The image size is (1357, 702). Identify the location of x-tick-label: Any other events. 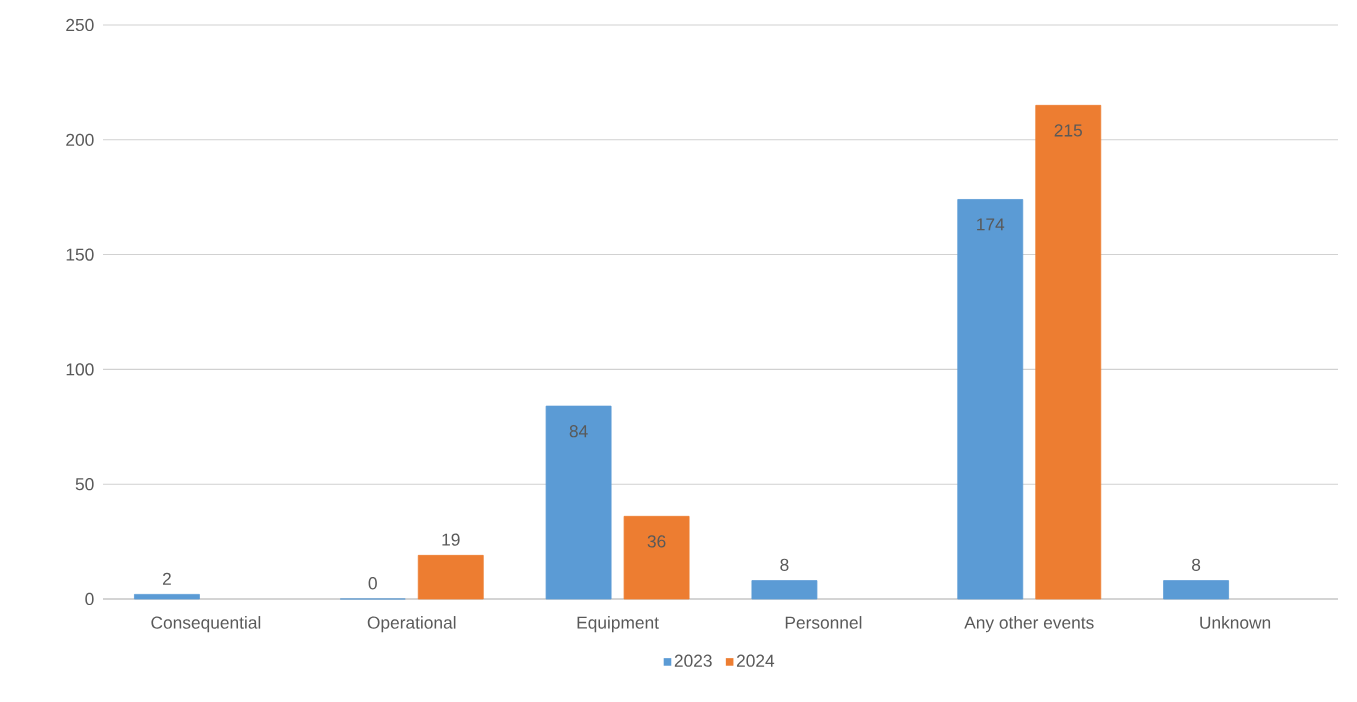
(1029, 624).